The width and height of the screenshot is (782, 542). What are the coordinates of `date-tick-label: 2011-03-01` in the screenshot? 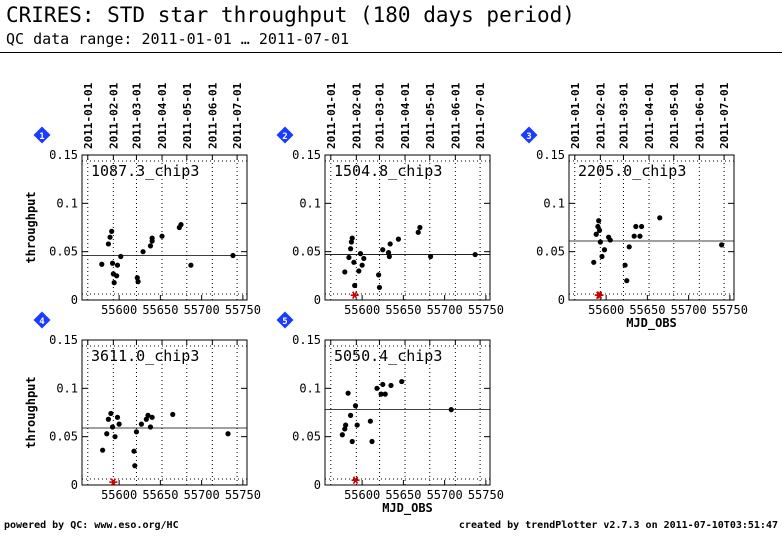 It's located at (623, 115).